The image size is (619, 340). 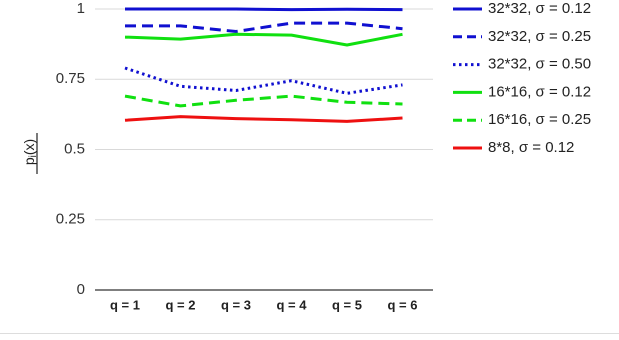 I want to click on legend-label: 16*16, σ = 0.25, so click(x=539, y=119).